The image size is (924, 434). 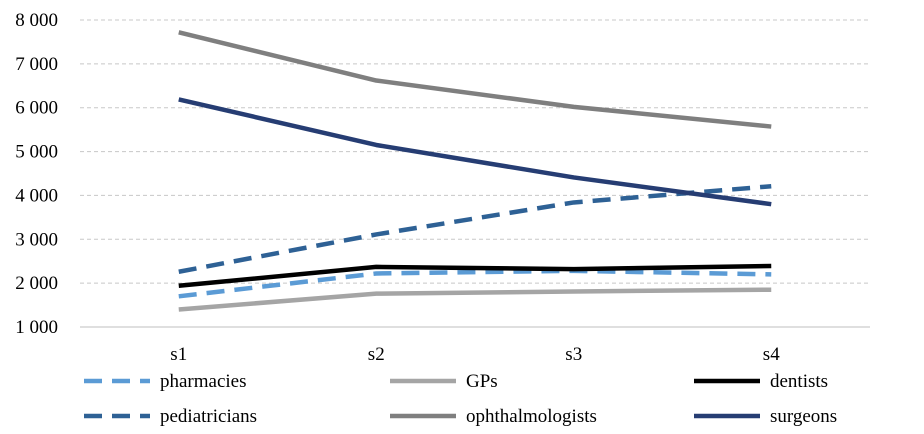 I want to click on legend-label: pharmacies, so click(x=203, y=381).